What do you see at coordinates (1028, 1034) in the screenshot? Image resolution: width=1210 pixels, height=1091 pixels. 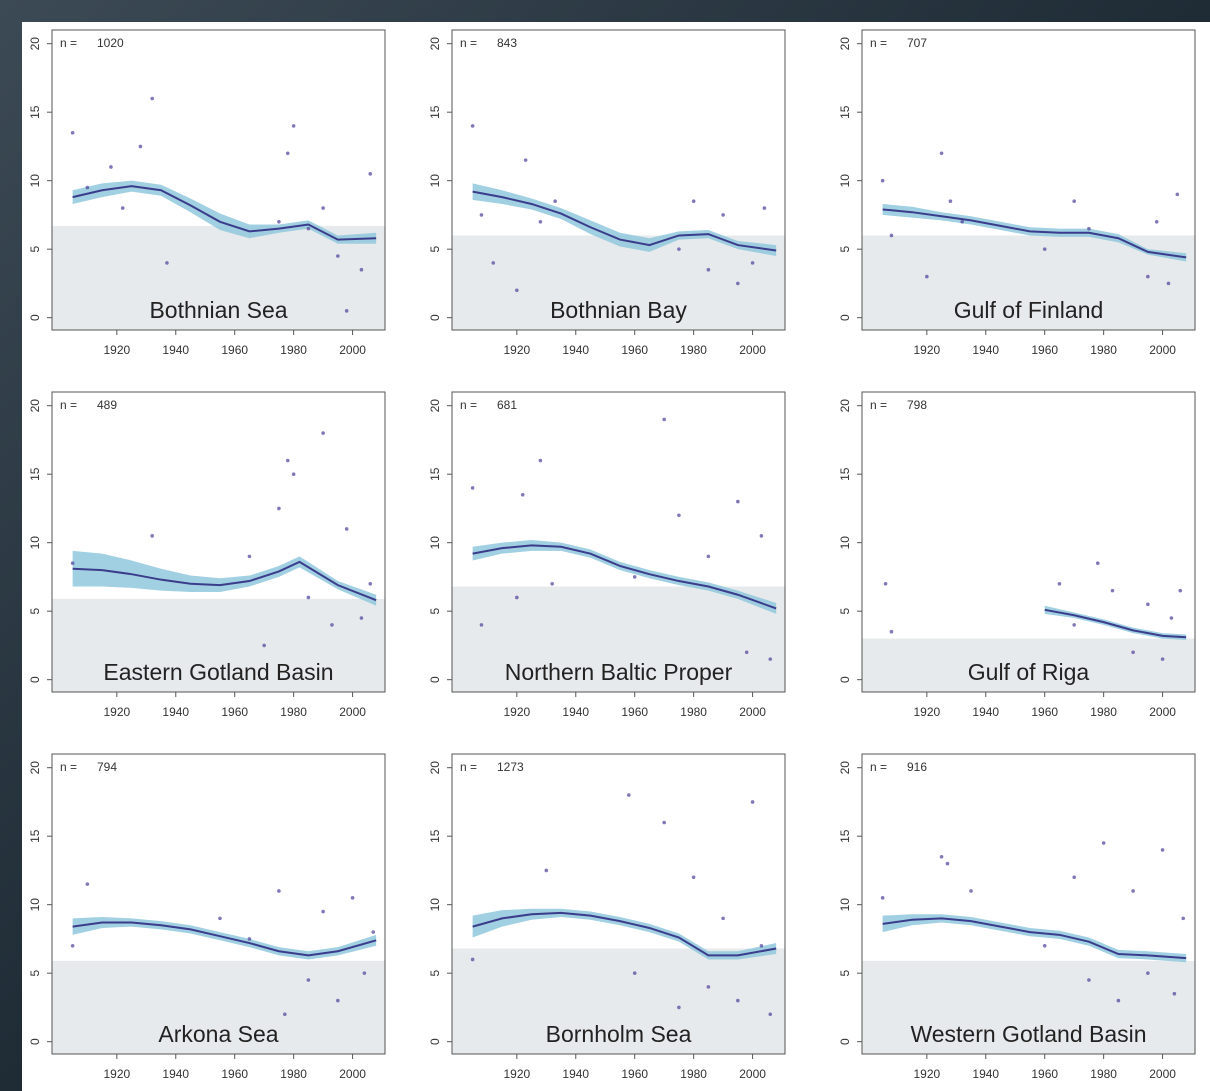 I see `panel-title: Western Gotland Basin` at bounding box center [1028, 1034].